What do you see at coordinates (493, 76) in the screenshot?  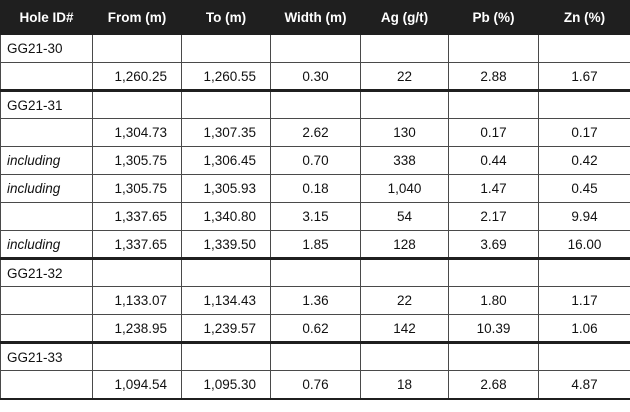 I see `pb-cell: 2.88` at bounding box center [493, 76].